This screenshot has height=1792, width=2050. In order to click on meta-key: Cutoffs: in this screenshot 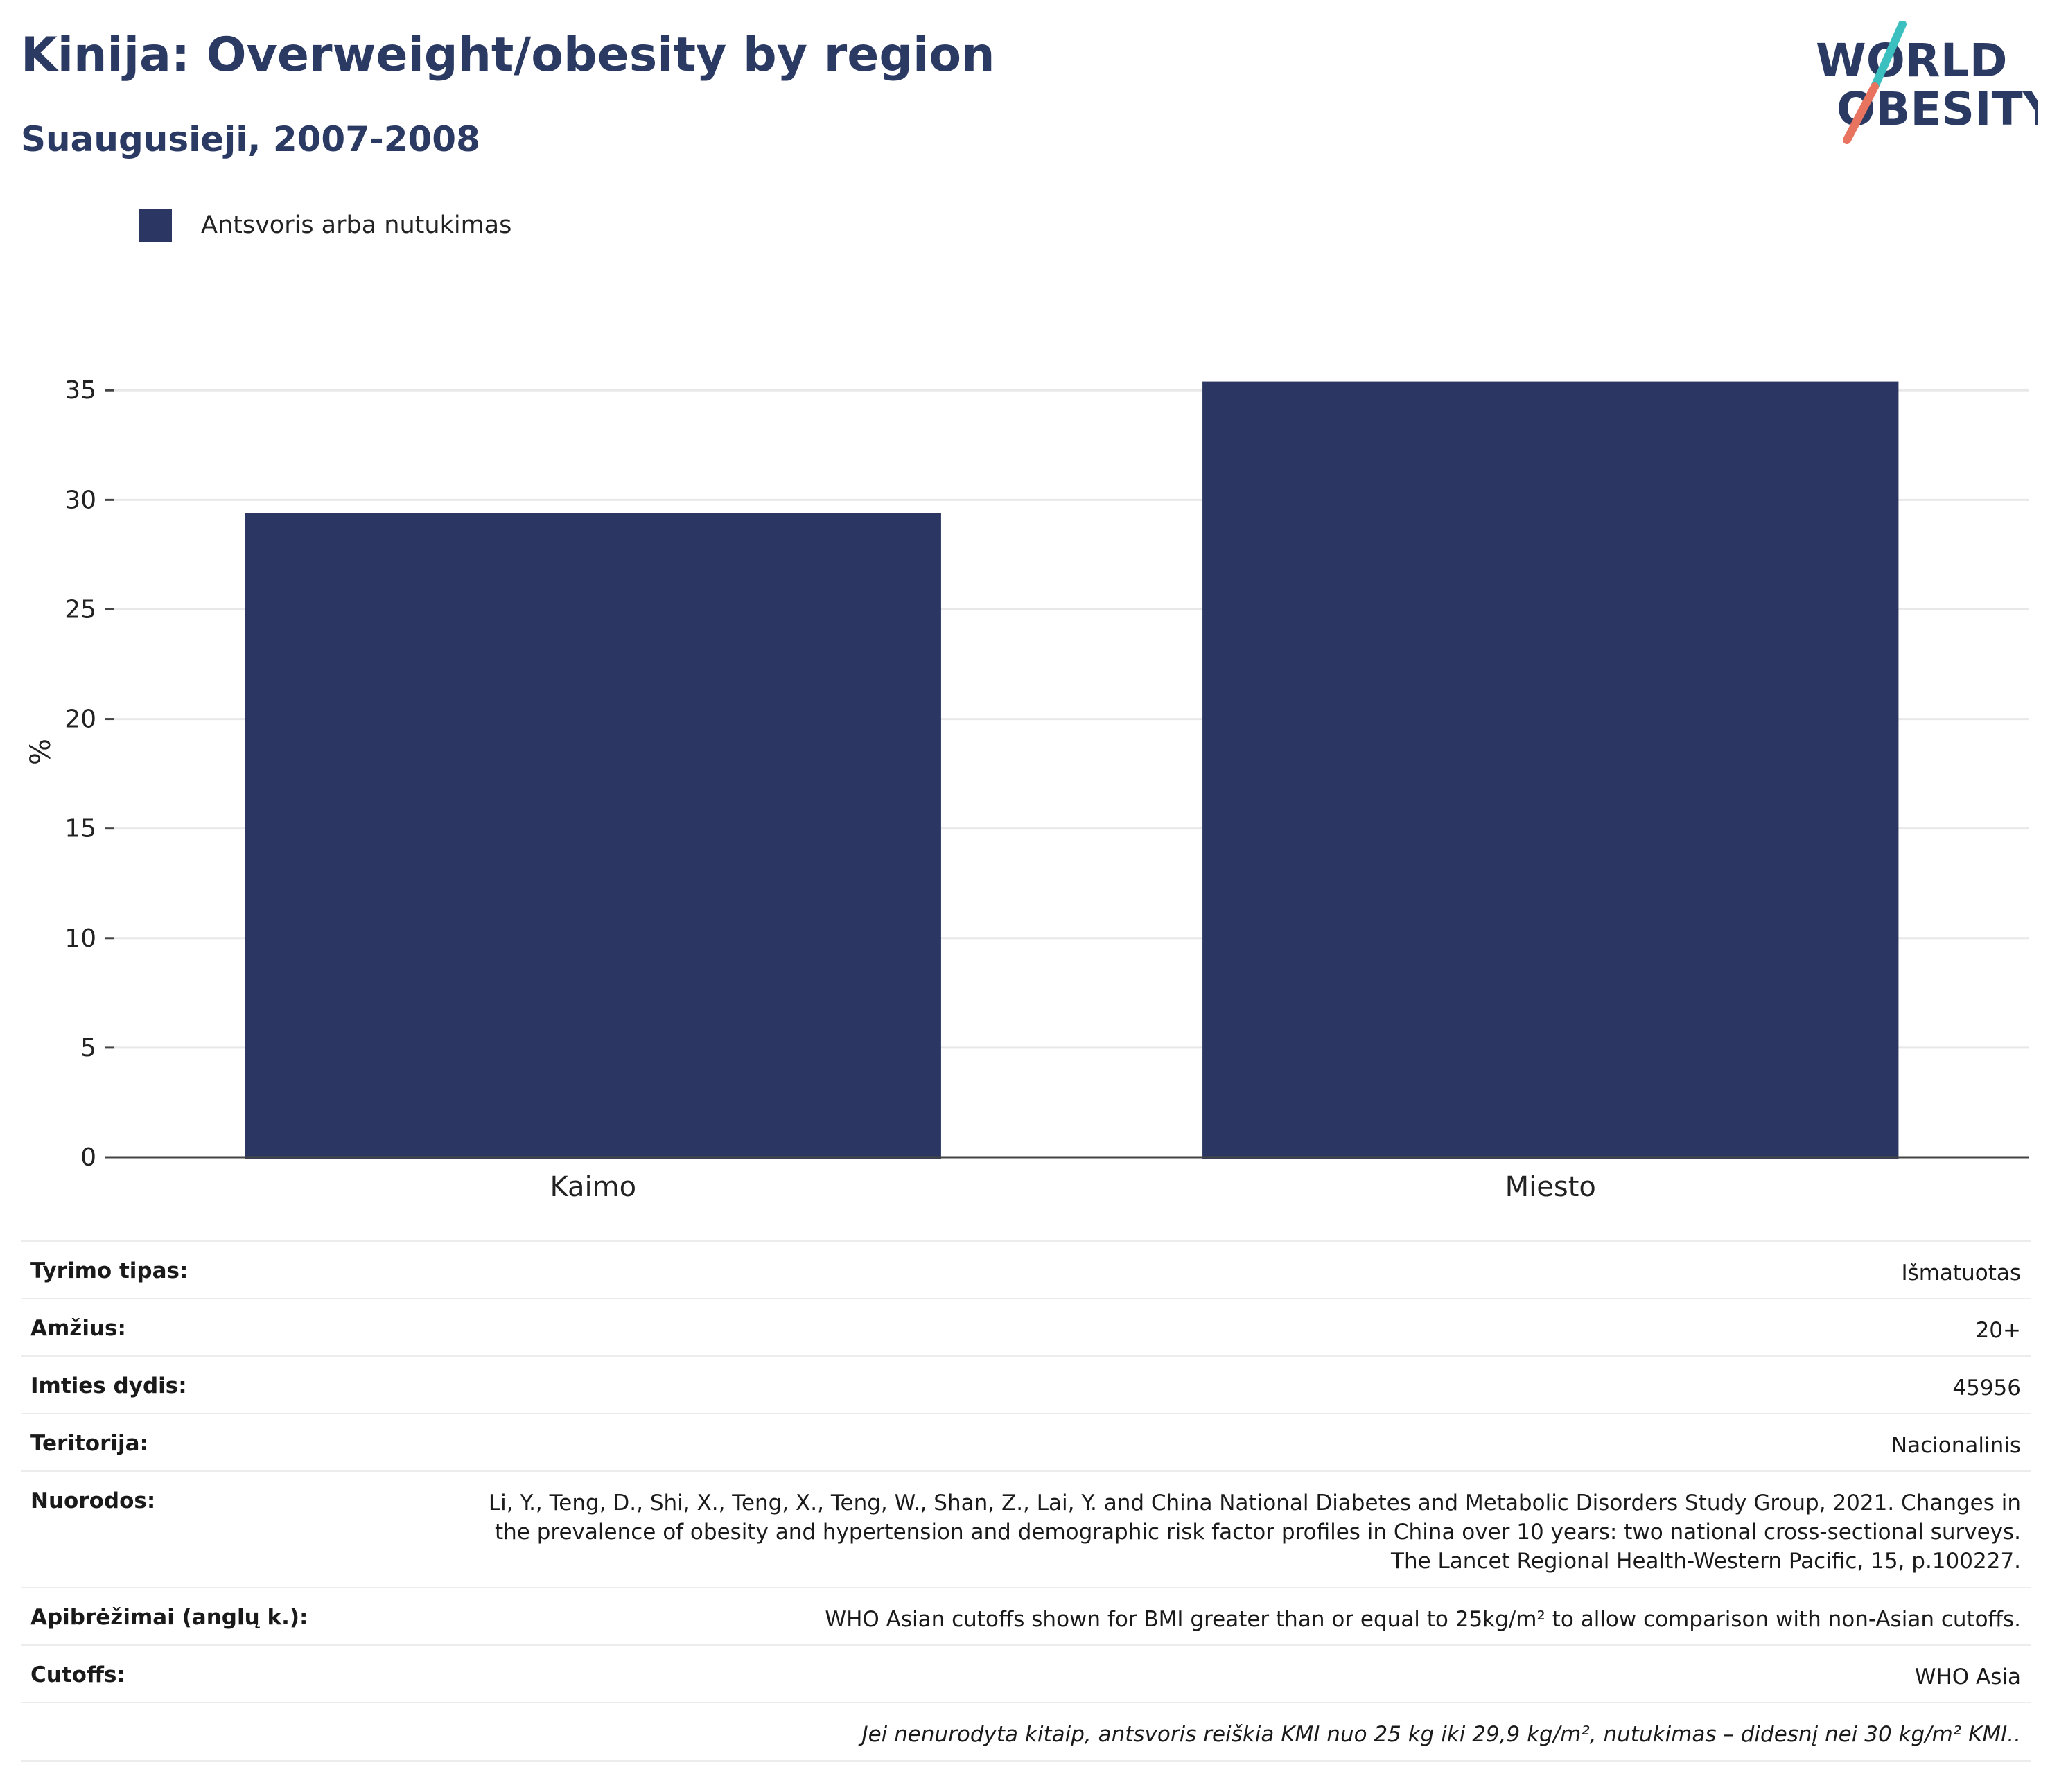, I will do `click(77, 1674)`.